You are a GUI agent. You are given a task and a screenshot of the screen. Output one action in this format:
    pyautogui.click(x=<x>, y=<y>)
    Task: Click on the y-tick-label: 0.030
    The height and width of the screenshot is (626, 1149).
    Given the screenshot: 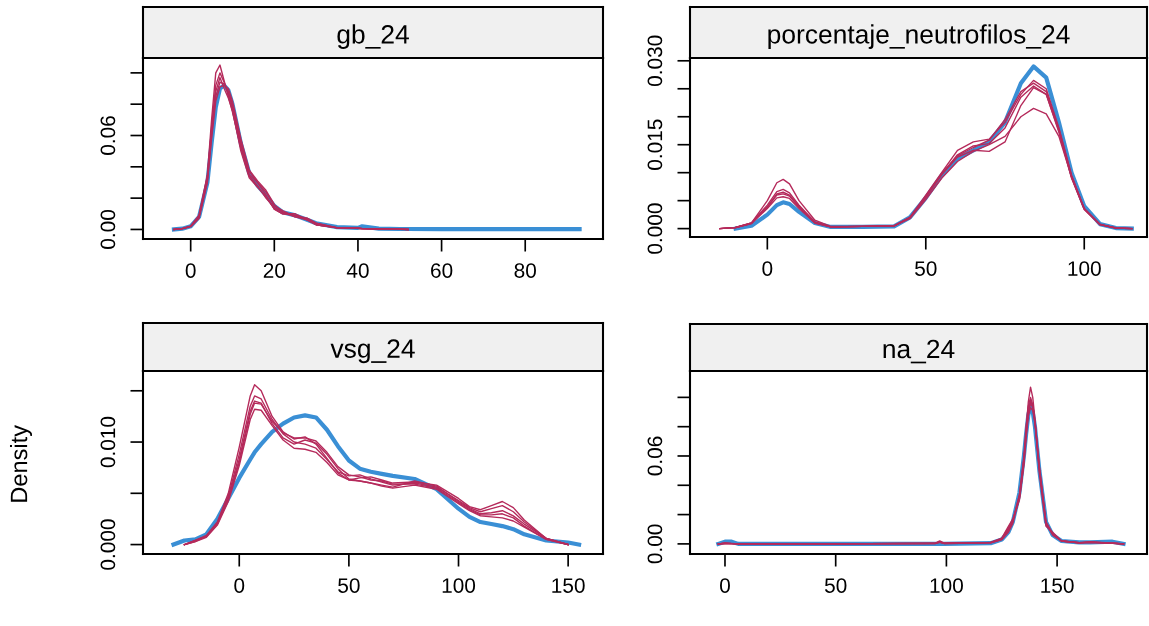 What is the action you would take?
    pyautogui.click(x=655, y=61)
    